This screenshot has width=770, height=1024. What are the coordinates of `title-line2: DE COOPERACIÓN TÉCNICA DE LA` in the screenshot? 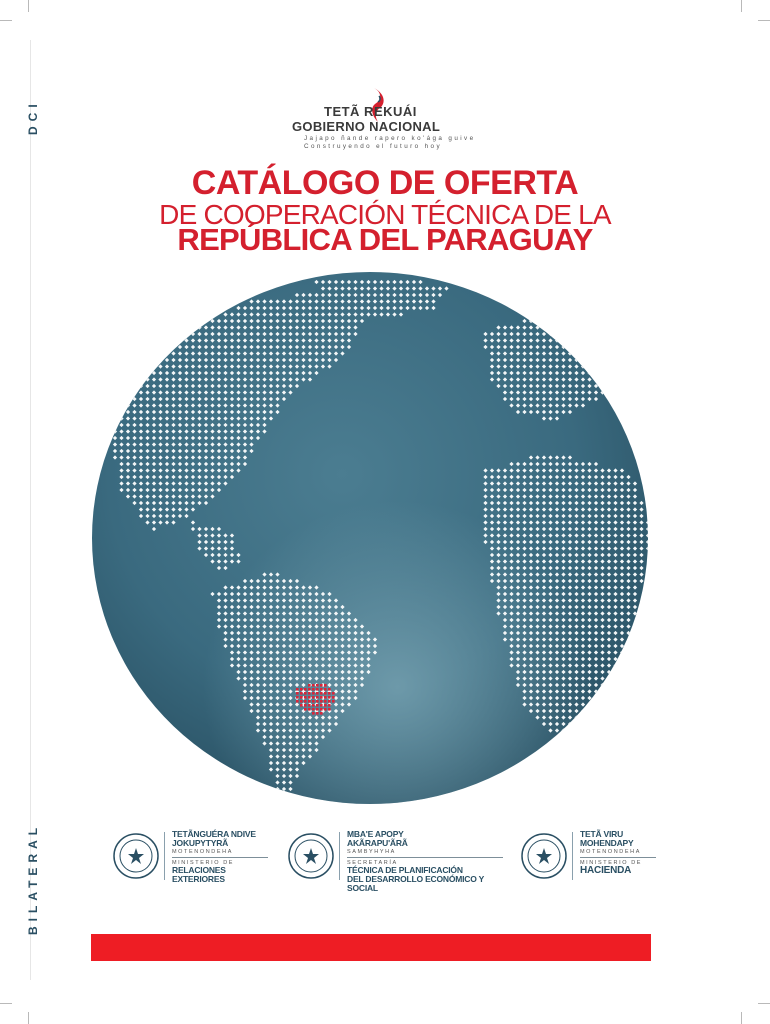 It's located at (385, 214).